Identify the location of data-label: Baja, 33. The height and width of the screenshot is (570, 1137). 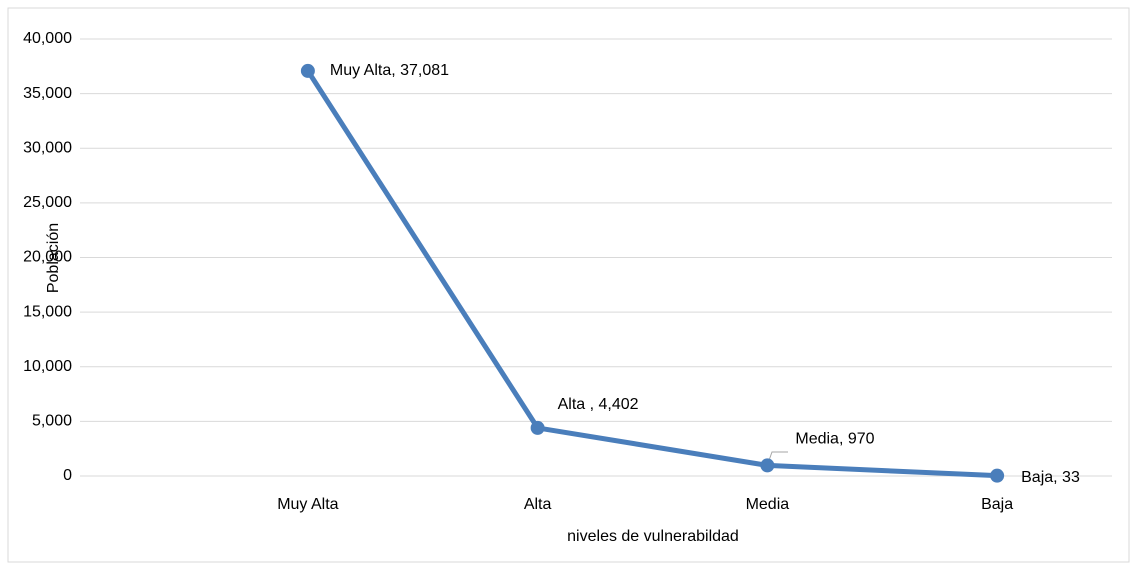
(1050, 477).